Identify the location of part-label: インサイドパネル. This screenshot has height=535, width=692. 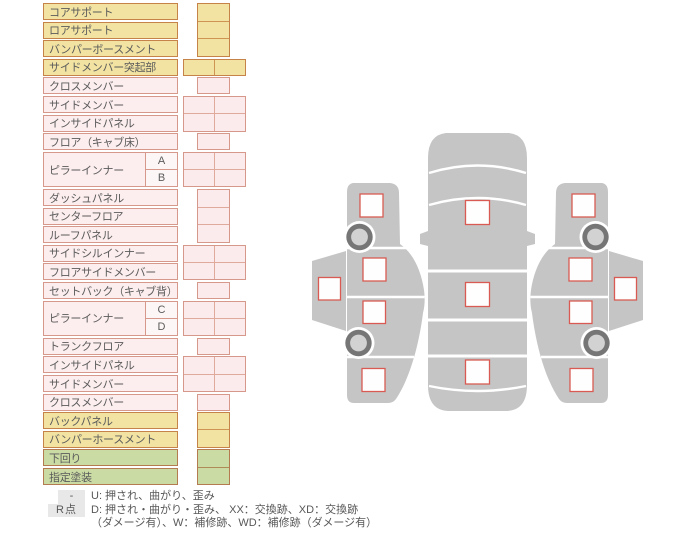
(92, 365).